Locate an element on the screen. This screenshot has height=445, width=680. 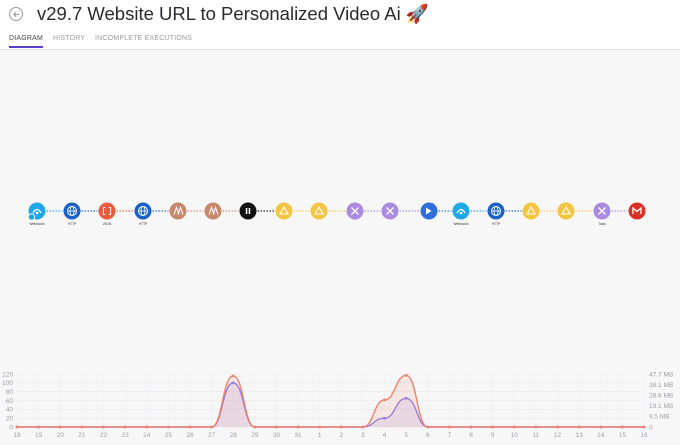
arrow-right-icon is located at coordinates (429, 211).